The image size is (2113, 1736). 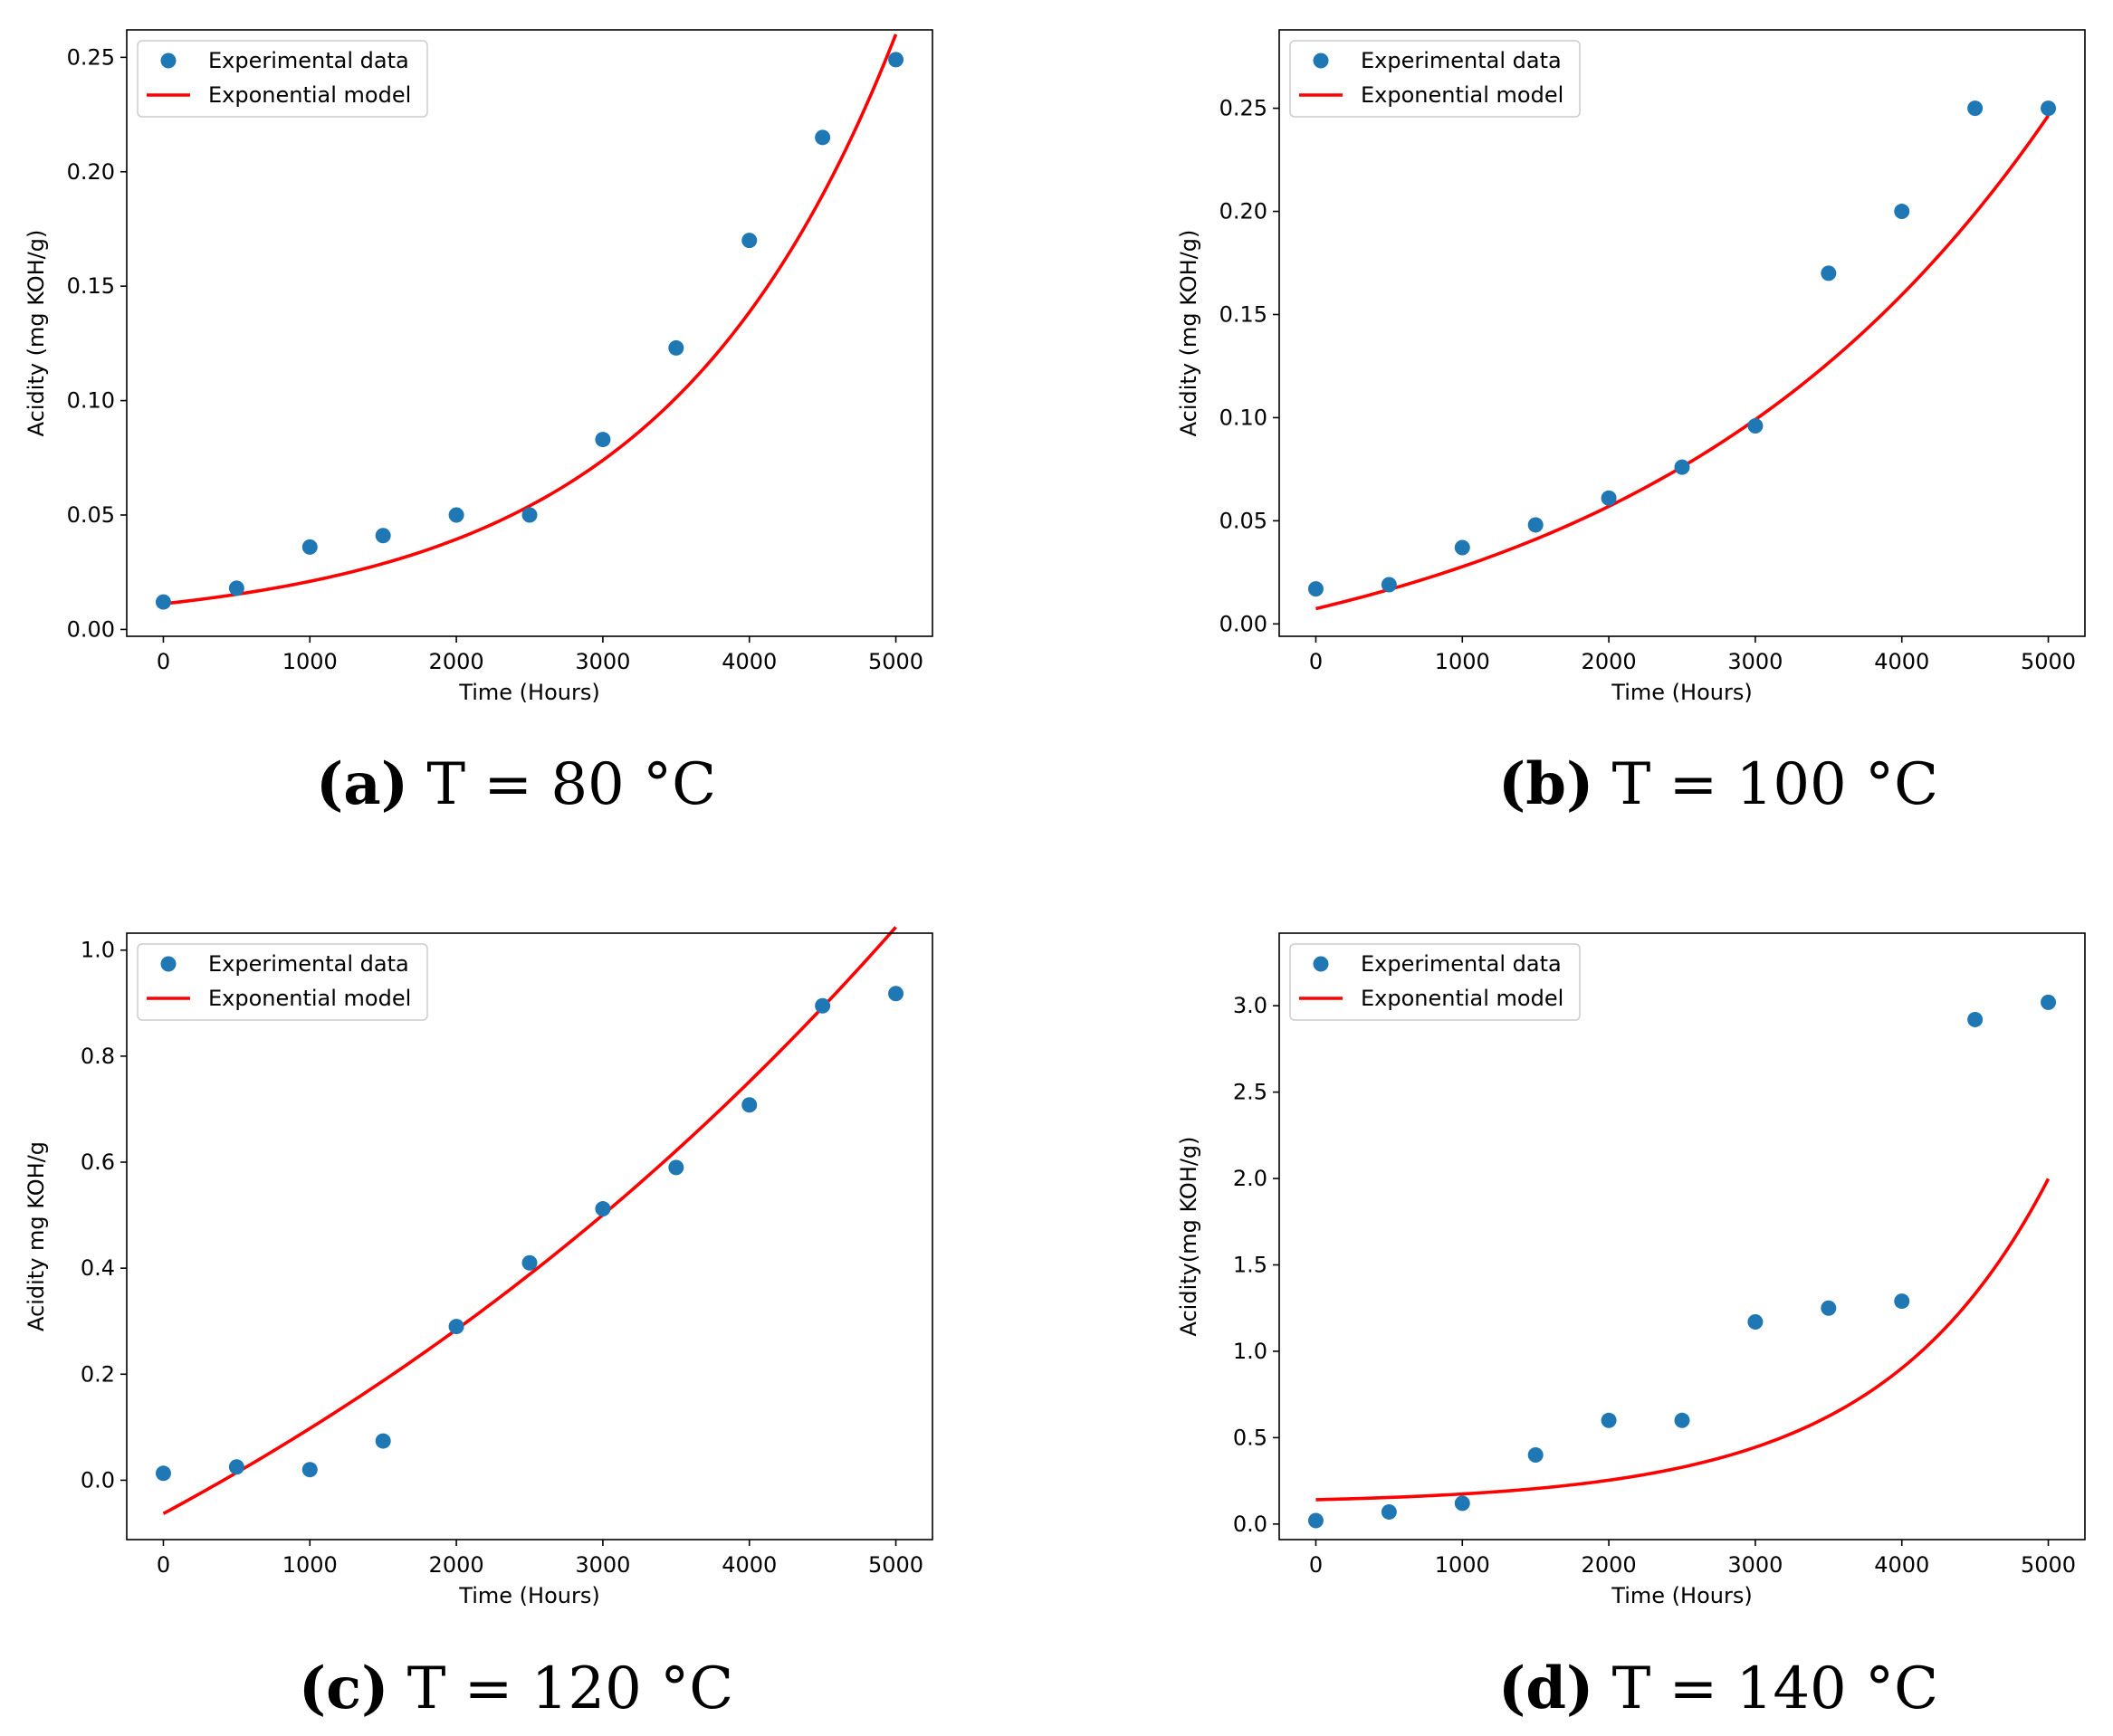 What do you see at coordinates (98, 1056) in the screenshot?
I see `y-tick-label: 0.8` at bounding box center [98, 1056].